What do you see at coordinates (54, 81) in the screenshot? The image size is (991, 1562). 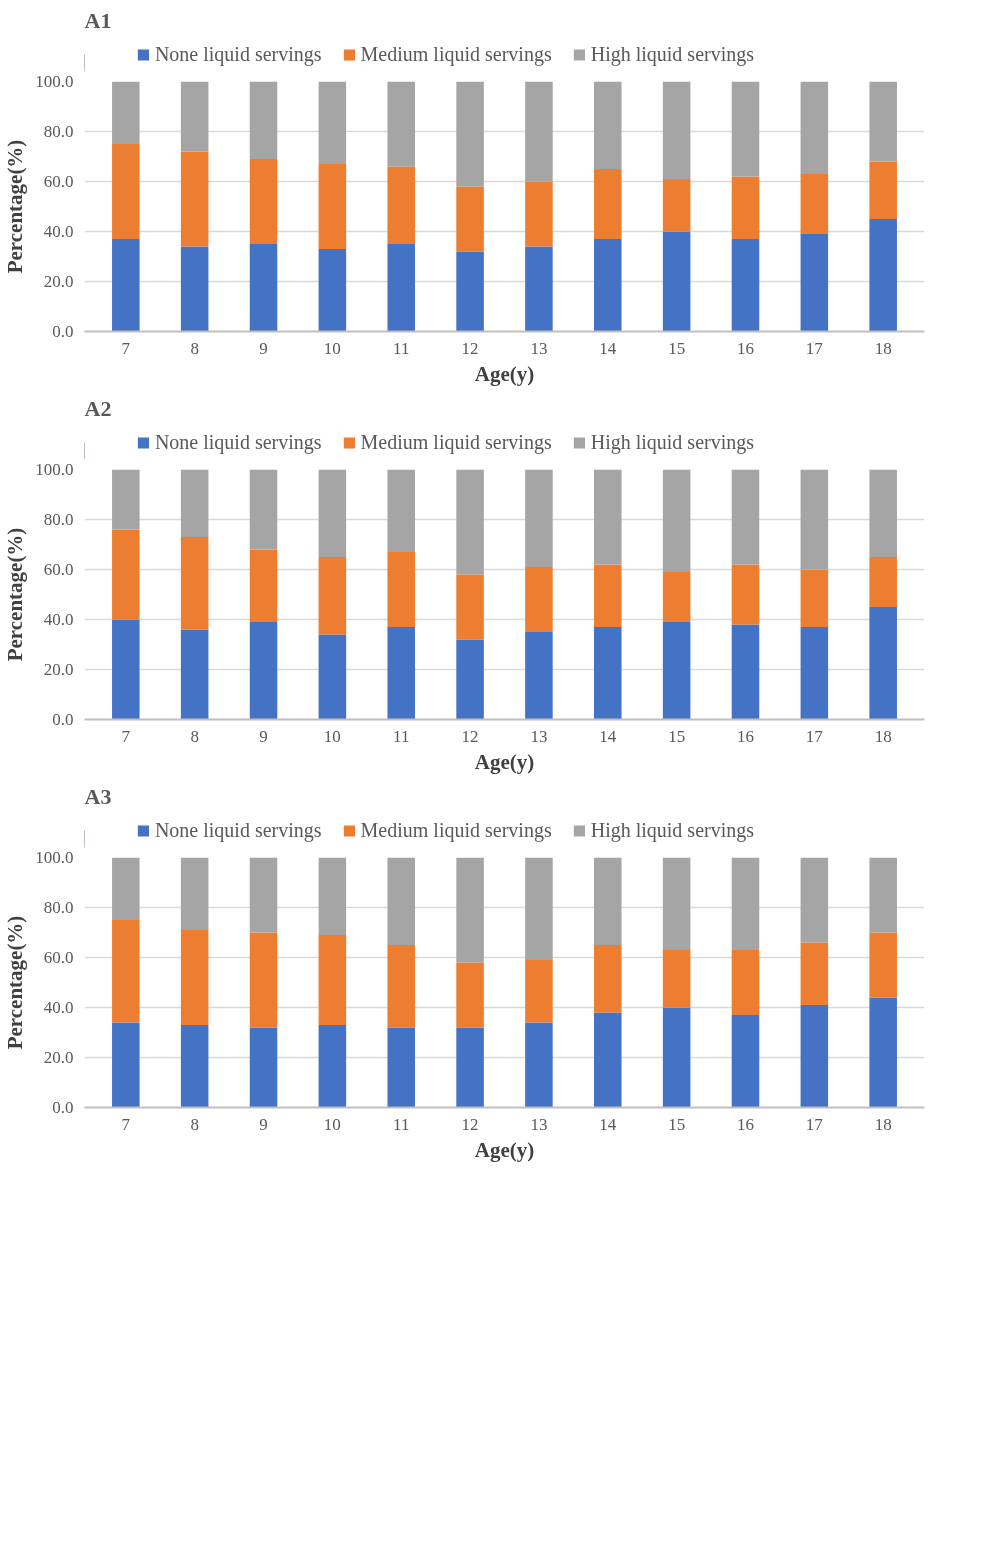 I see `y-tick-label: 100.0` at bounding box center [54, 81].